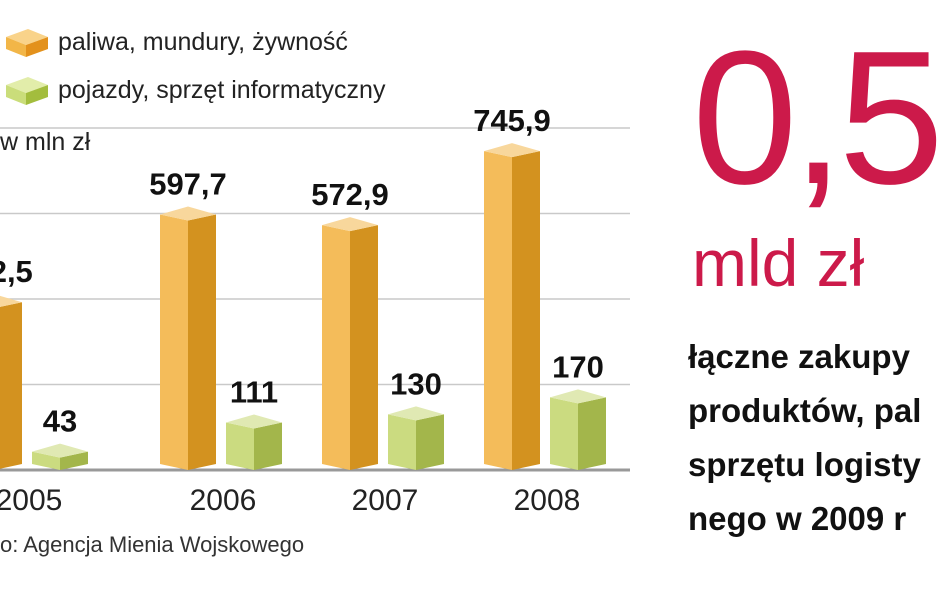  What do you see at coordinates (290, 500) in the screenshot?
I see `x-axis-ticks: 2005 2006 2007 2008` at bounding box center [290, 500].